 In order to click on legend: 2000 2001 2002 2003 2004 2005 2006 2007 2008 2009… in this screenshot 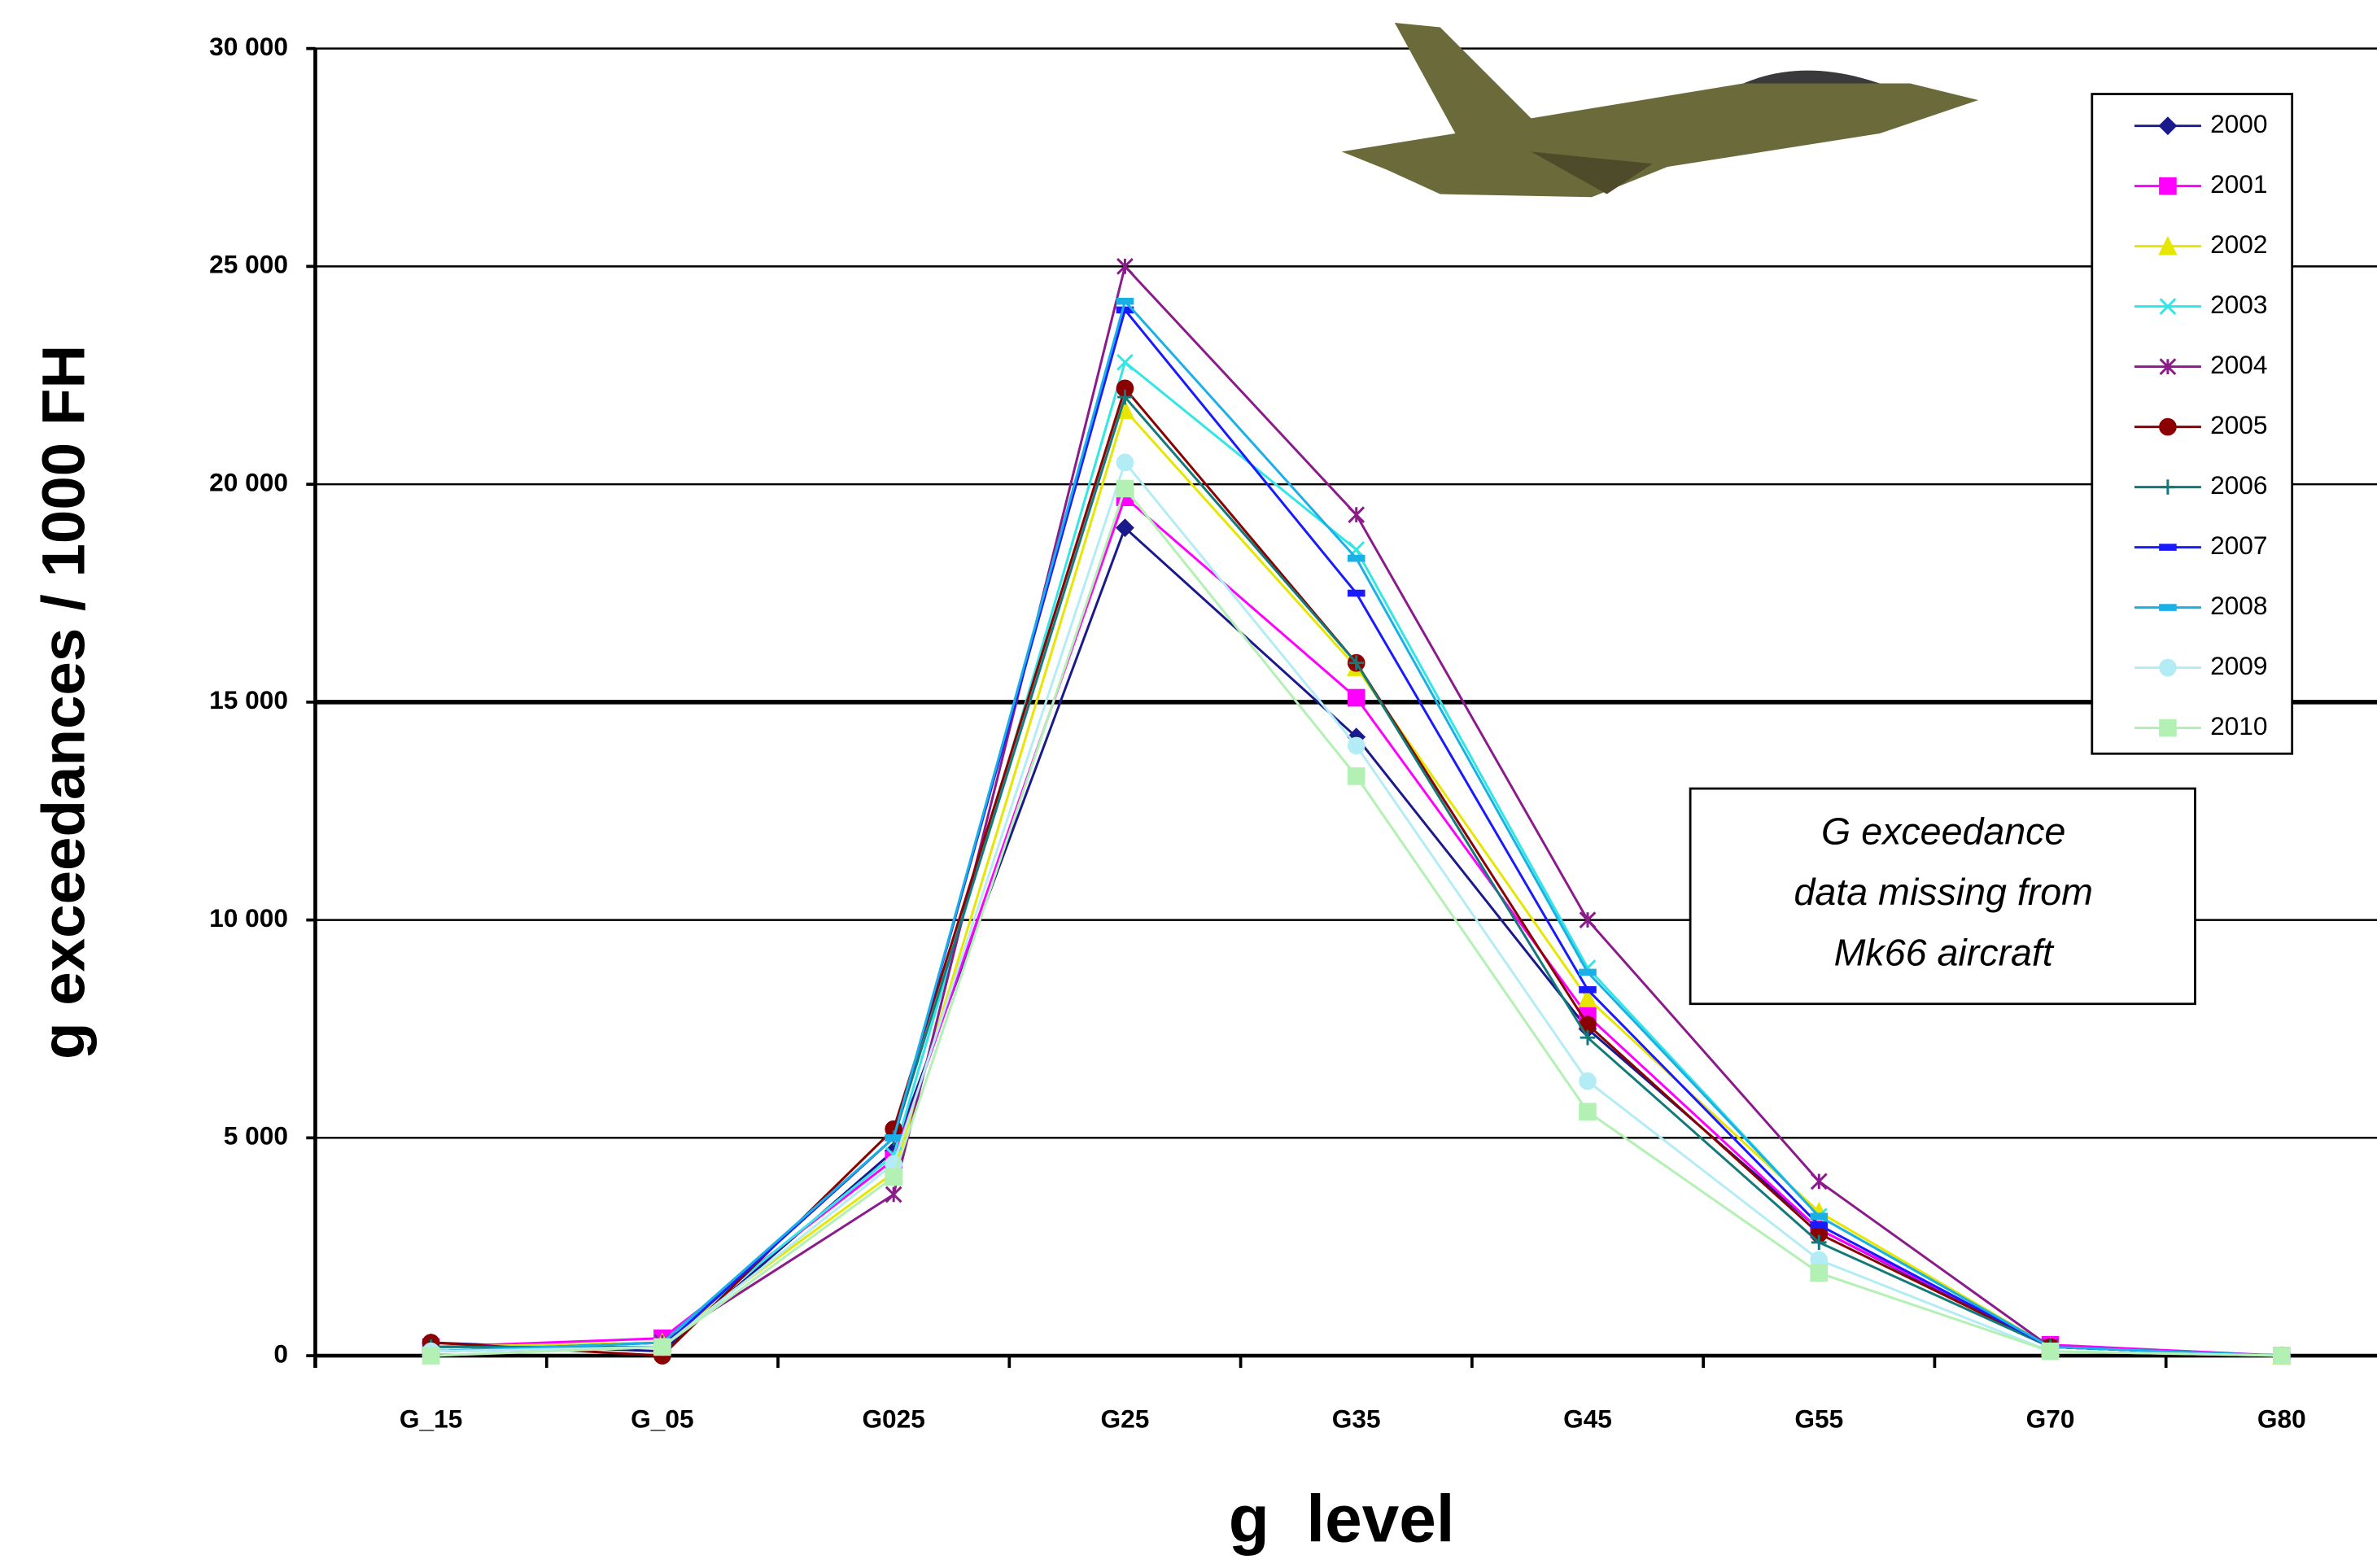, I will do `click(2192, 424)`.